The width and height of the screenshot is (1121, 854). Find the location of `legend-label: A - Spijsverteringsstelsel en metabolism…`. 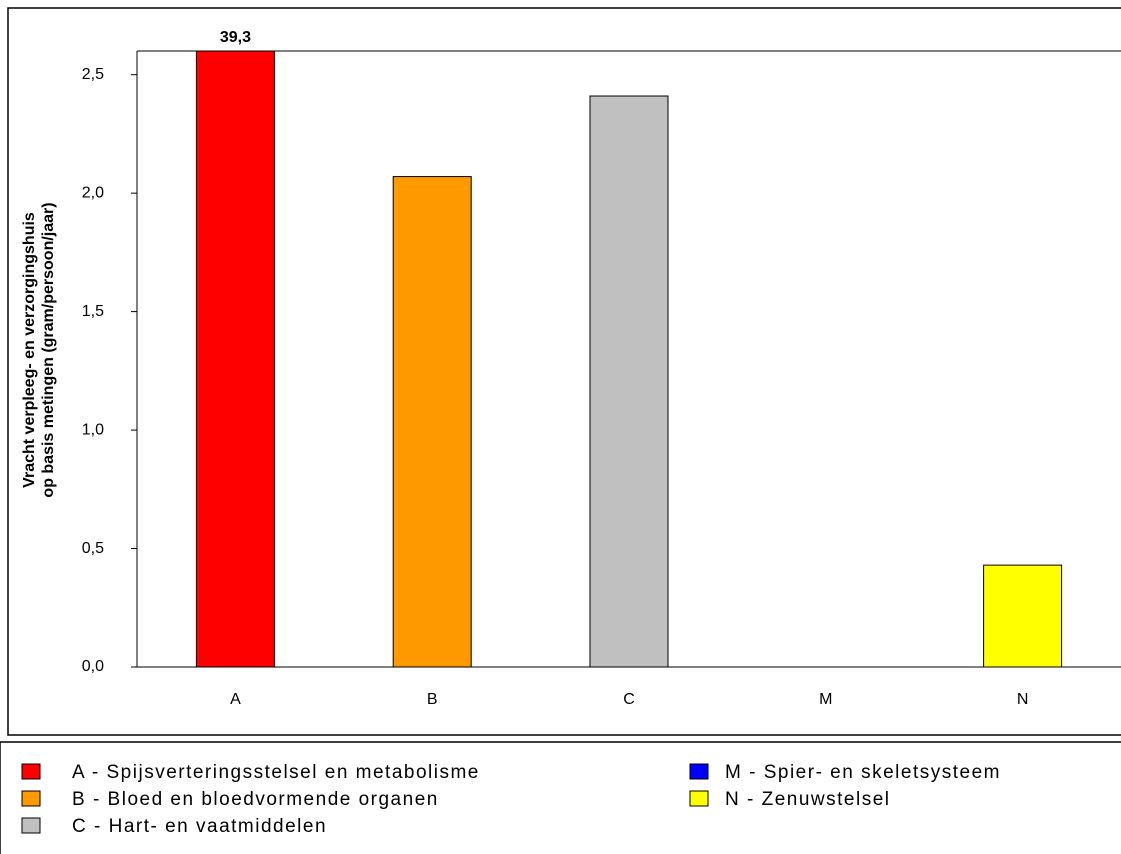

legend-label: A - Spijsverteringsstelsel en metabolism… is located at coordinates (276, 772).